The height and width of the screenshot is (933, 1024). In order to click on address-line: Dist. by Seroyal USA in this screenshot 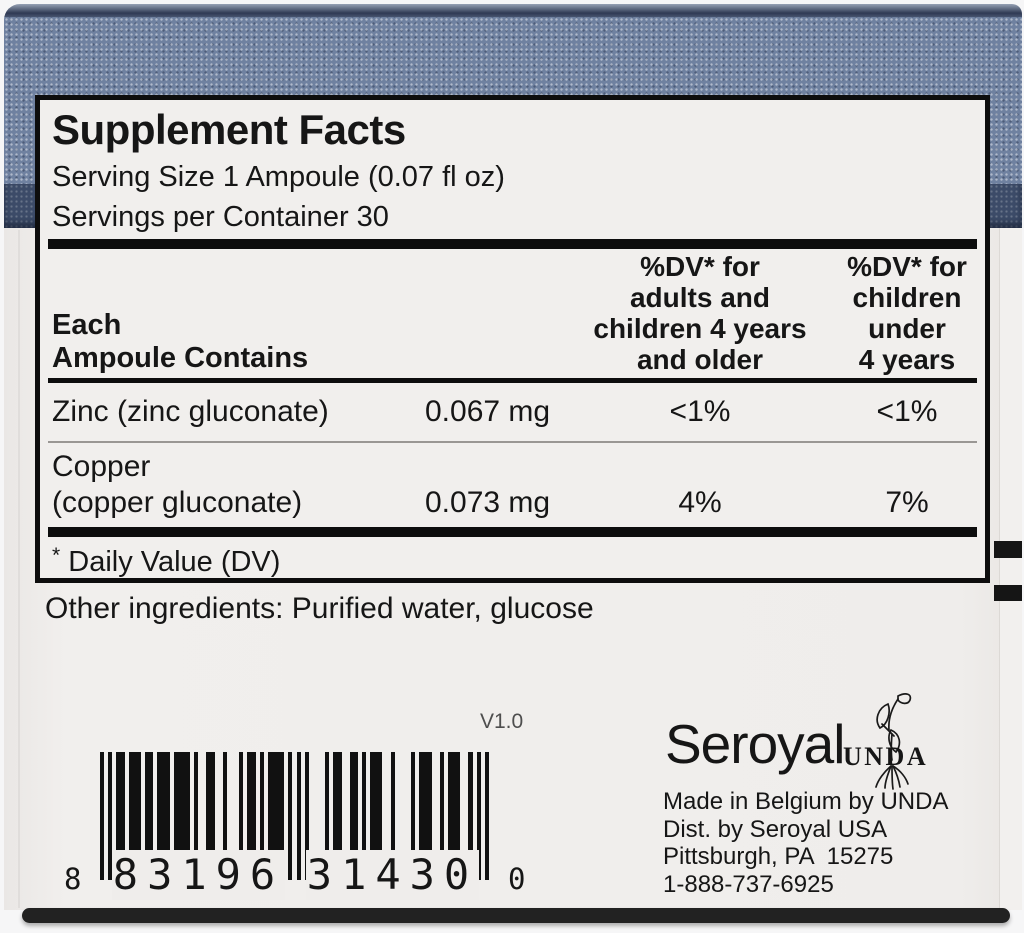, I will do `click(775, 829)`.